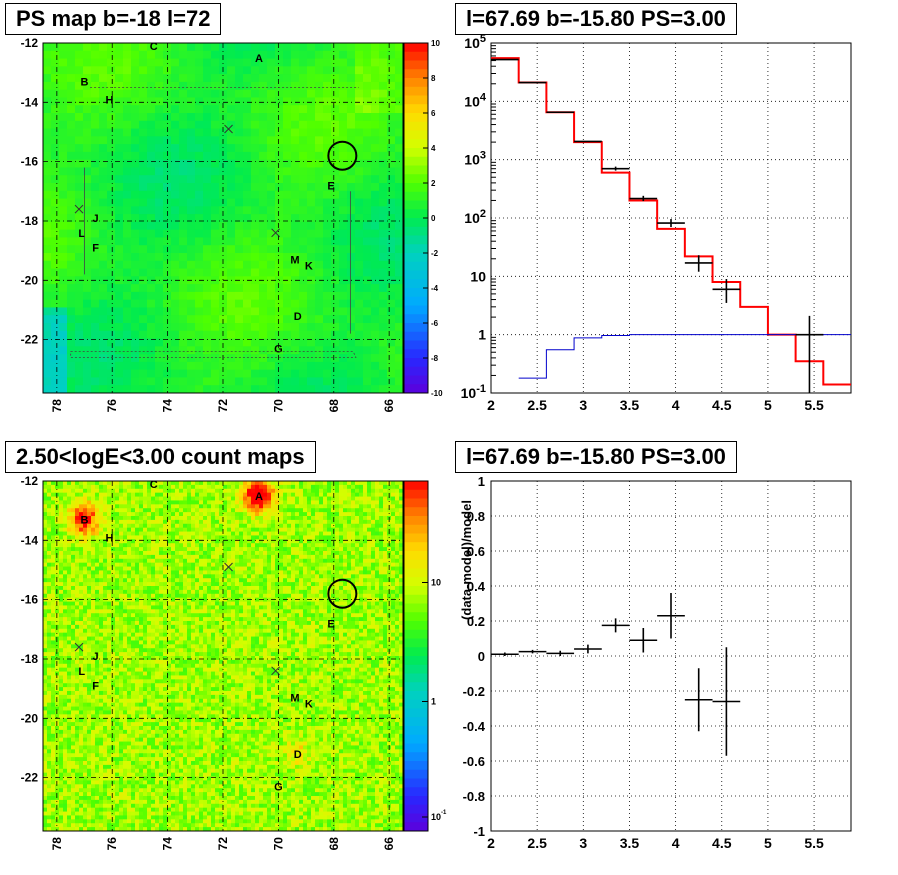 The image size is (898, 875). What do you see at coordinates (722, 405) in the screenshot?
I see `x-tick-label: 4.5` at bounding box center [722, 405].